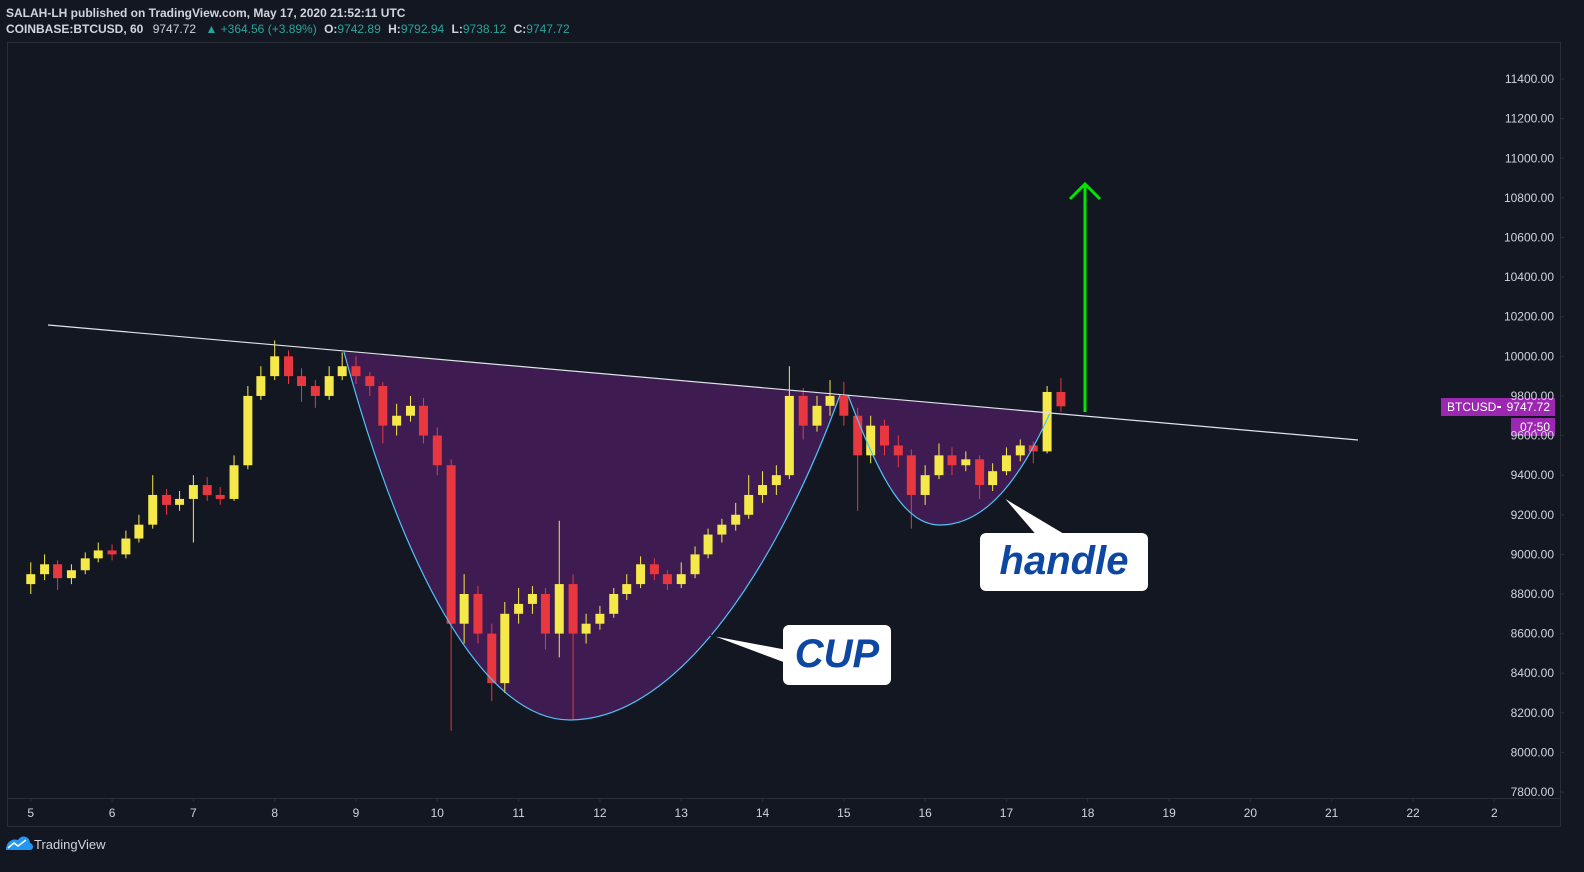  I want to click on symbol: COINBASE:BTCUSD, 60, so click(75, 29).